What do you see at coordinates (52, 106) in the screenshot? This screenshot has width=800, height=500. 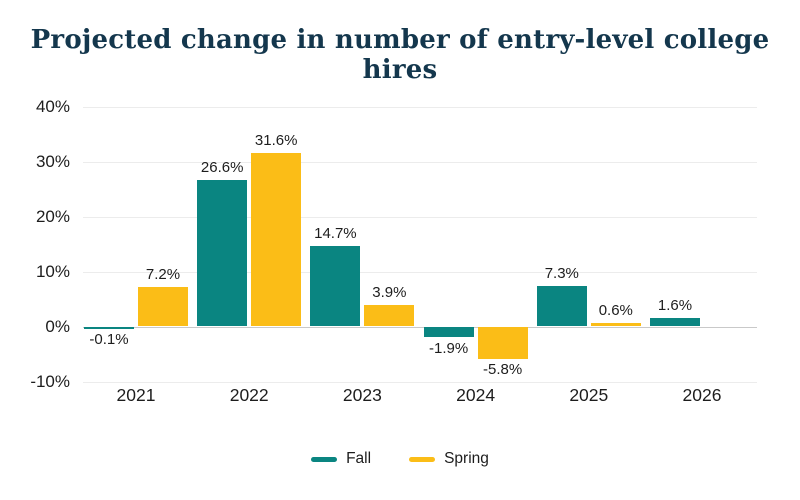 I see `y-axis-tick-label: 40%` at bounding box center [52, 106].